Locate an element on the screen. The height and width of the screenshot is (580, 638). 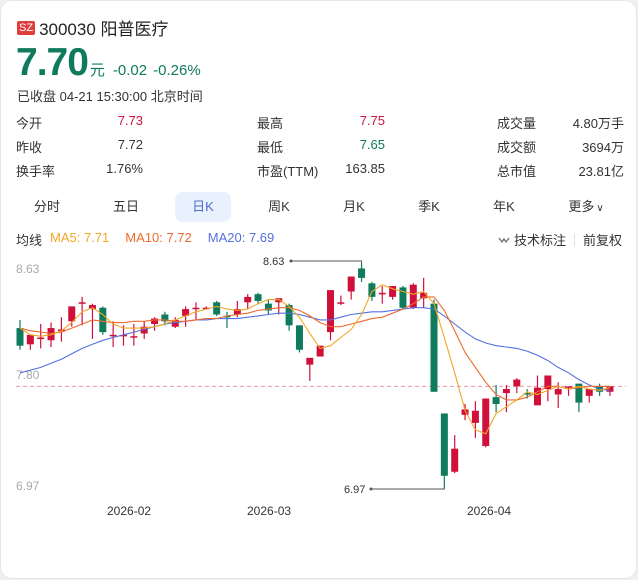
price-adjust-button: 前复权 is located at coordinates (602, 240).